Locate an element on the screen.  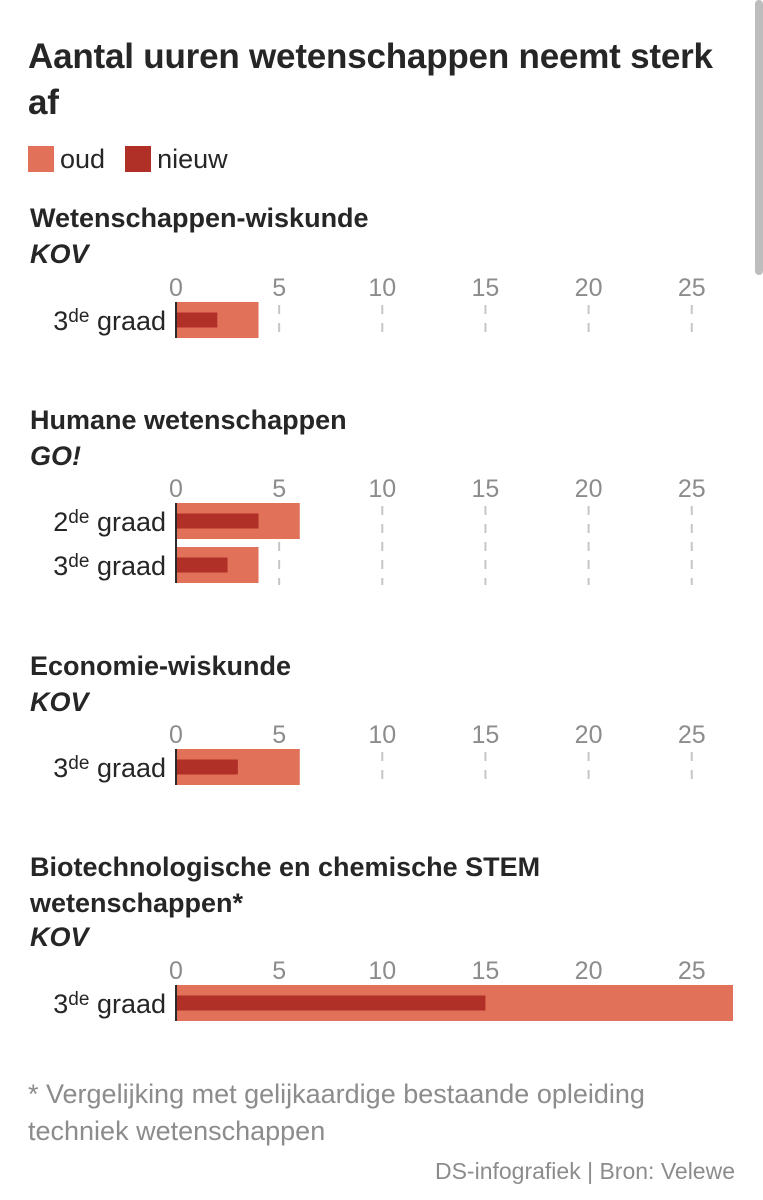
panel-1-subtitle: KOV is located at coordinates (59, 254).